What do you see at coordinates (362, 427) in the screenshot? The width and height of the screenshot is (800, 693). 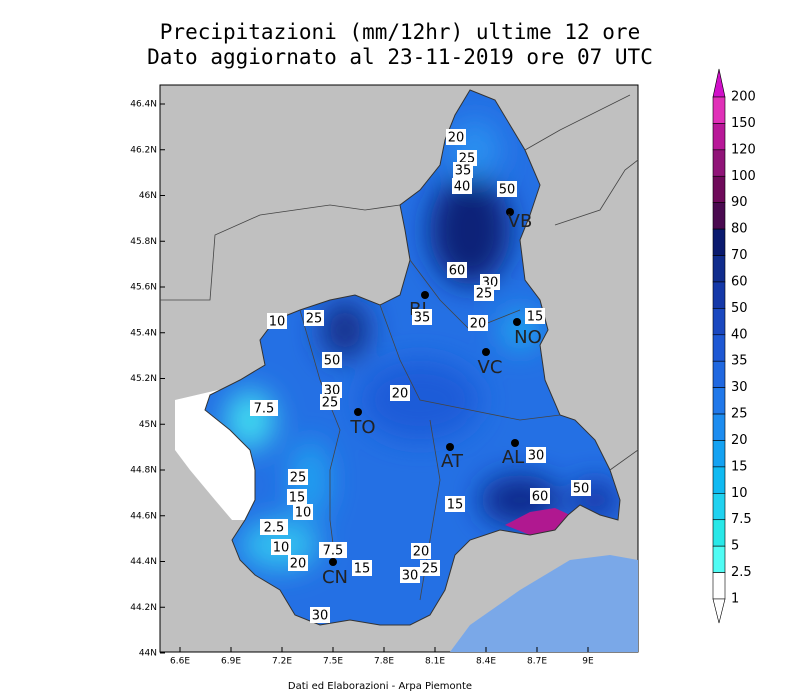 I see `city-label: TO` at bounding box center [362, 427].